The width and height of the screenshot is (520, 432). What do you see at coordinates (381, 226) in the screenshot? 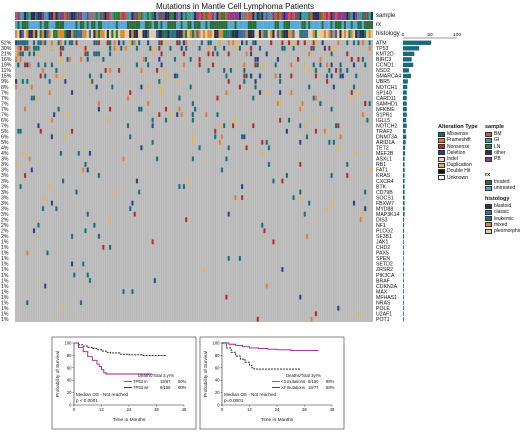
I see `gene-label: NF1` at bounding box center [381, 226].